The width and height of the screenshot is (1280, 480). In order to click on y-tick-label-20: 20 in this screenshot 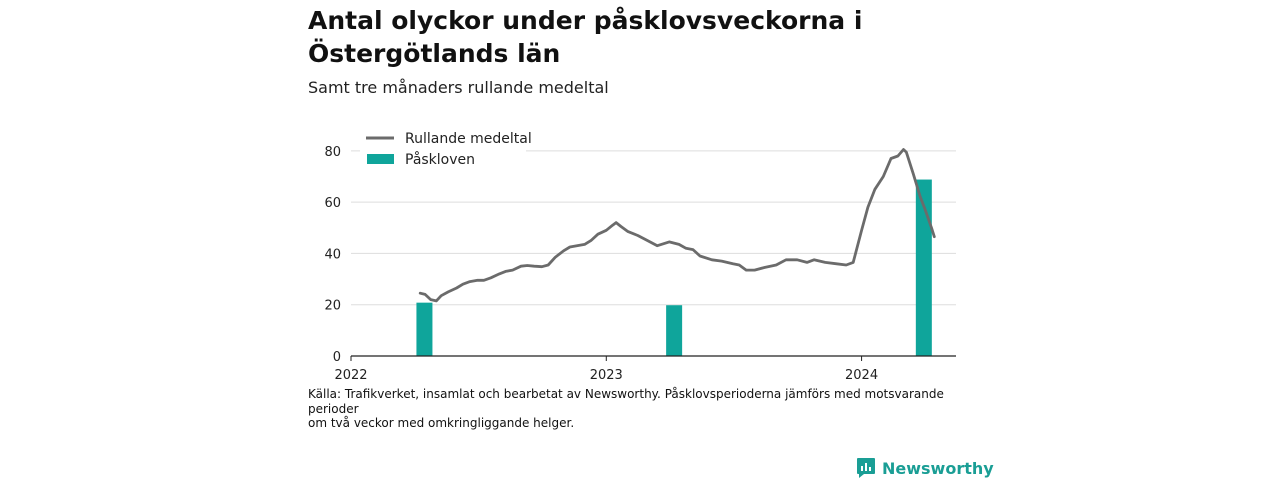, I will do `click(332, 306)`.